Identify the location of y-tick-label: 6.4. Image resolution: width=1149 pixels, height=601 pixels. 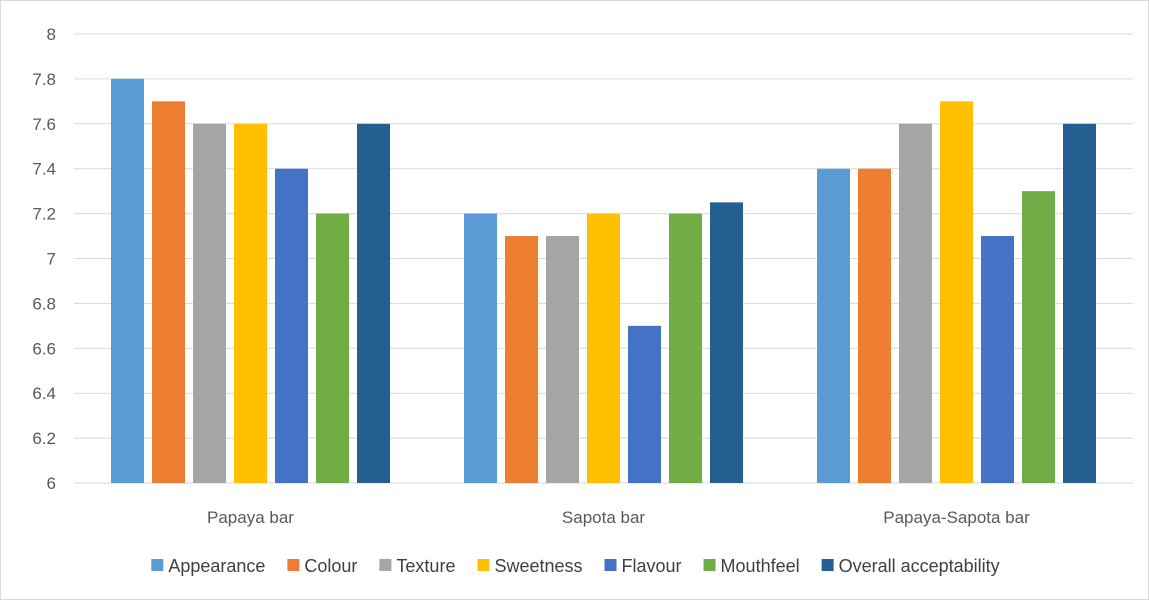
(44, 393).